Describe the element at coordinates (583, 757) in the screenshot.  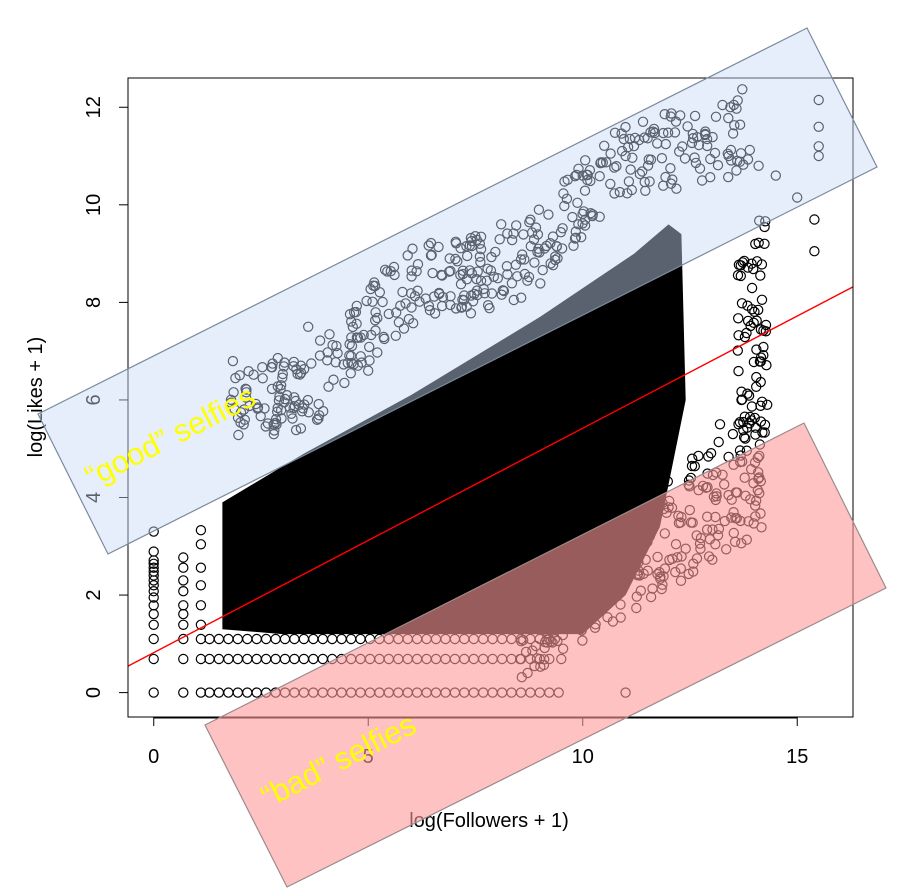
I see `x-tick-label: 10` at that location.